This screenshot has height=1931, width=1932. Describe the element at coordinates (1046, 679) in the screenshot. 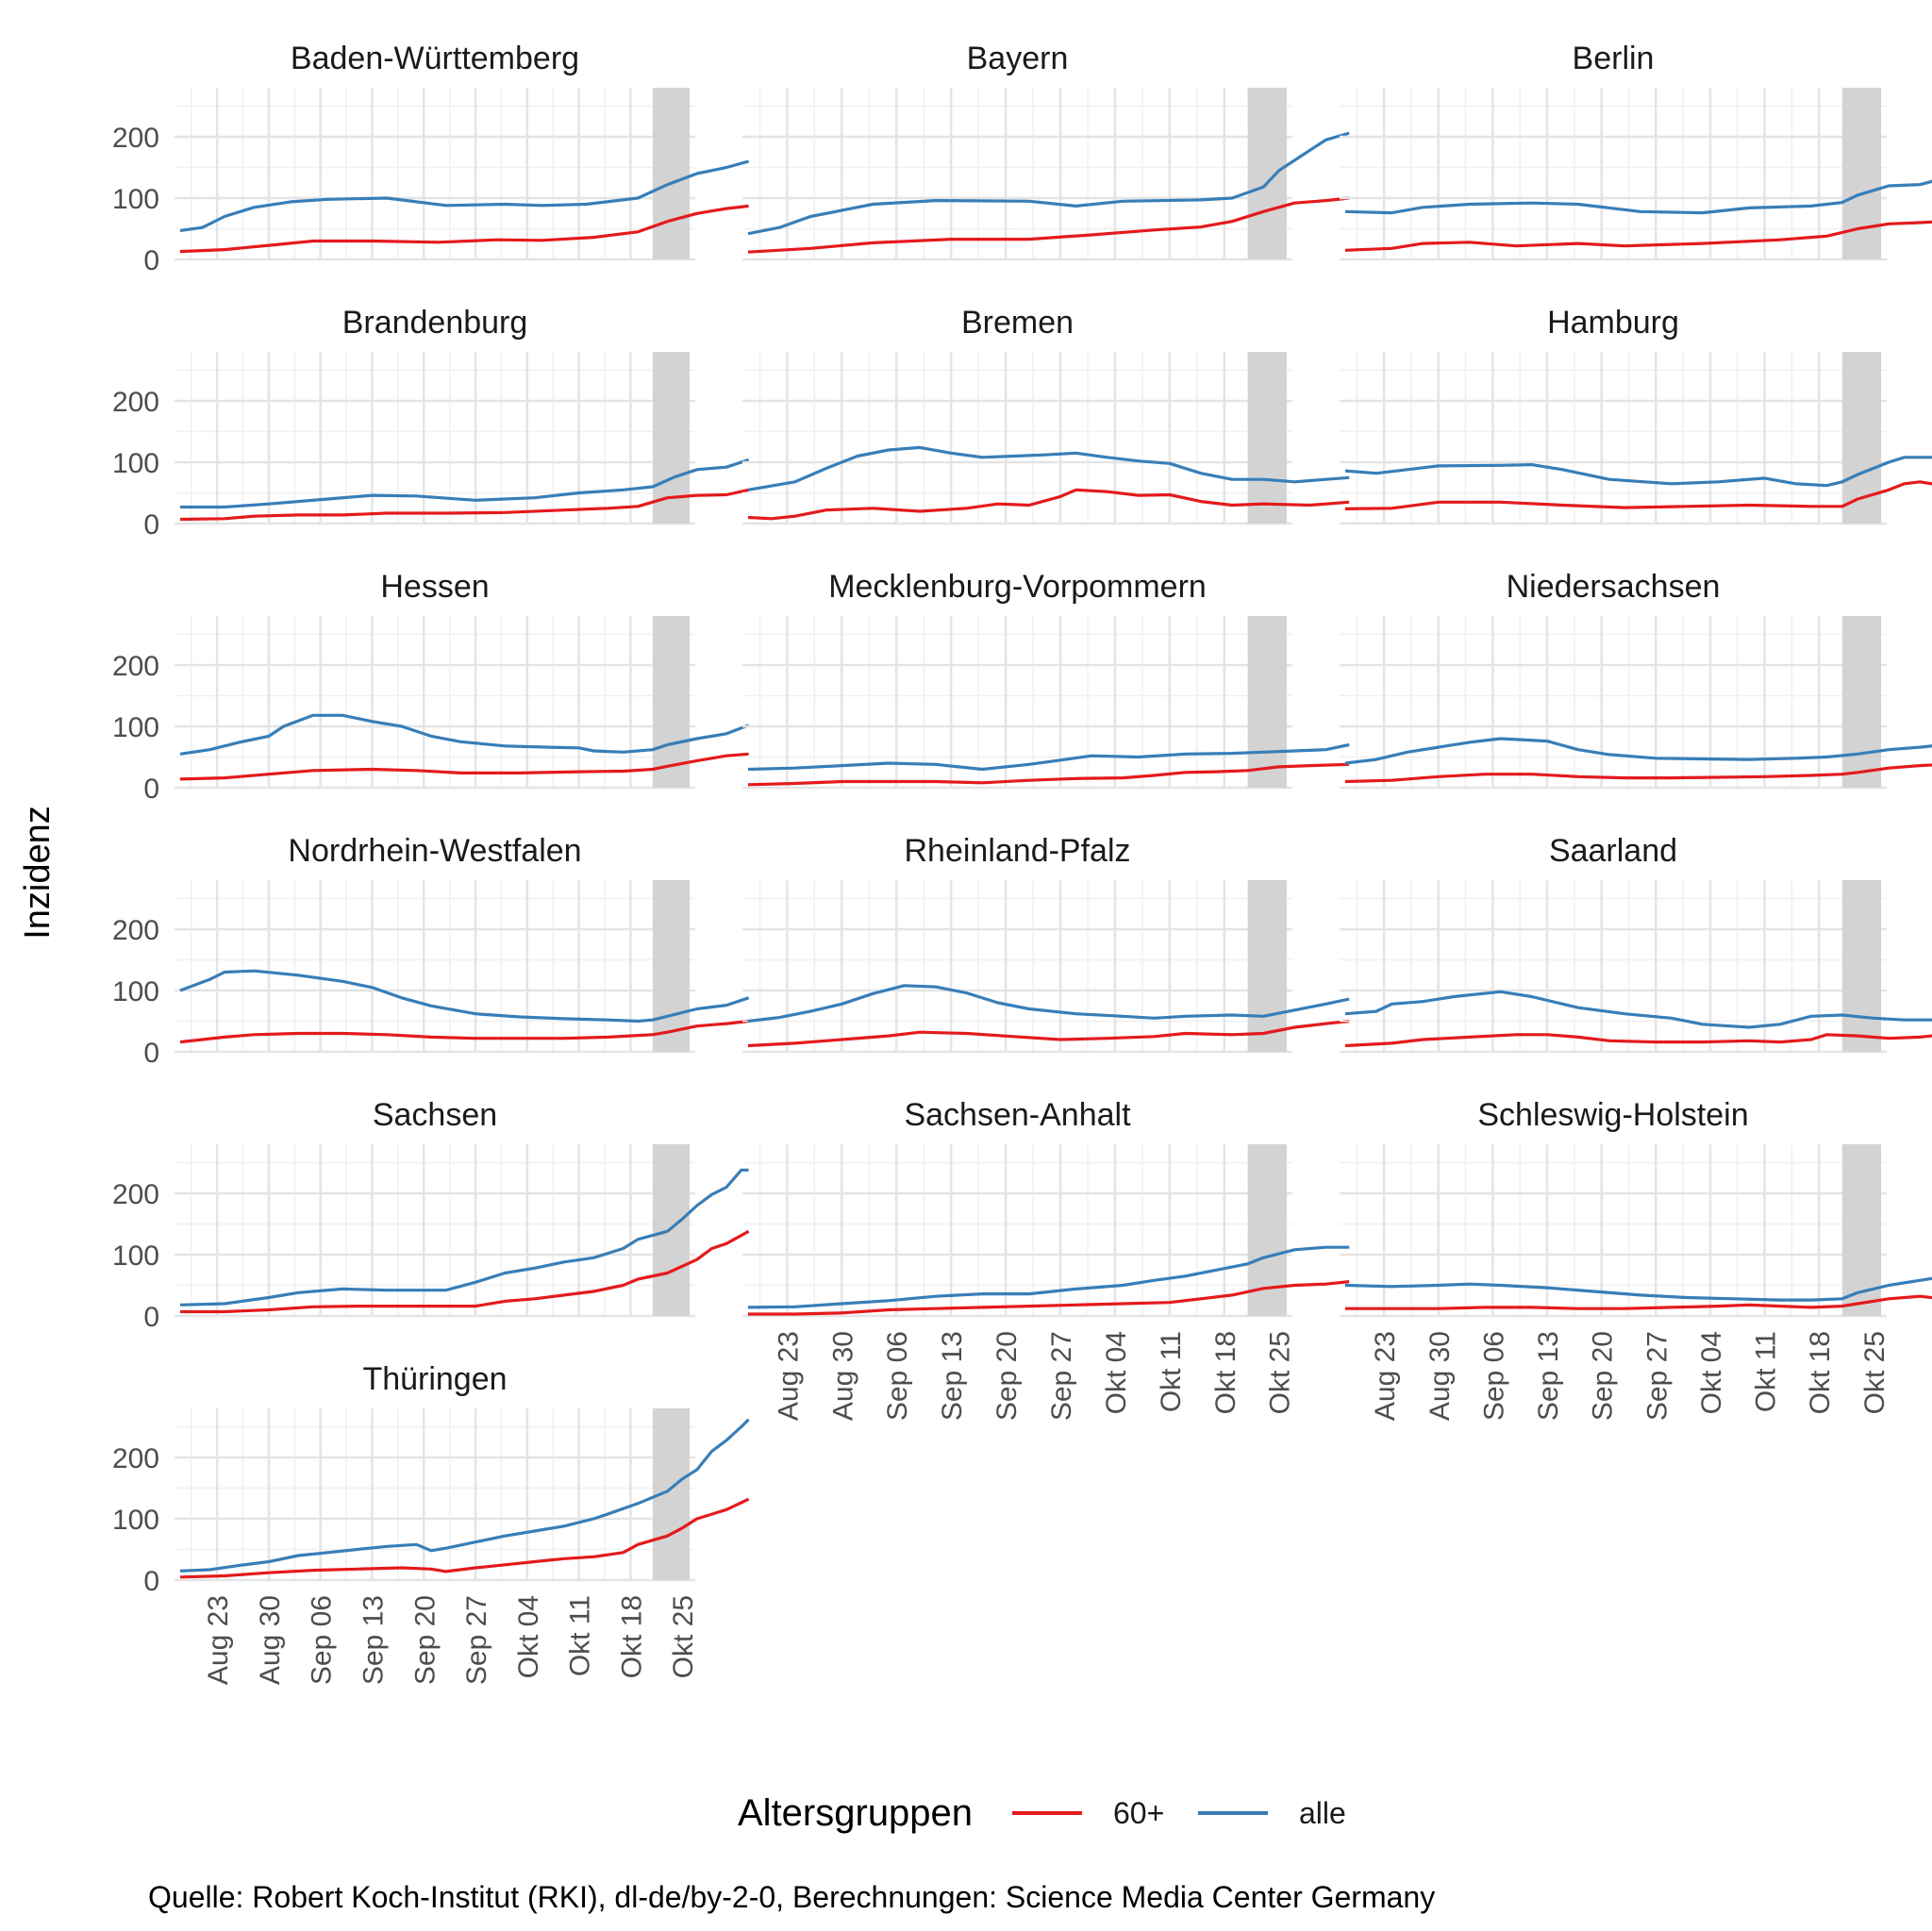

I see `panel-mecklenburg-vorpommern: Mecklenburg-Vorpommern` at that location.